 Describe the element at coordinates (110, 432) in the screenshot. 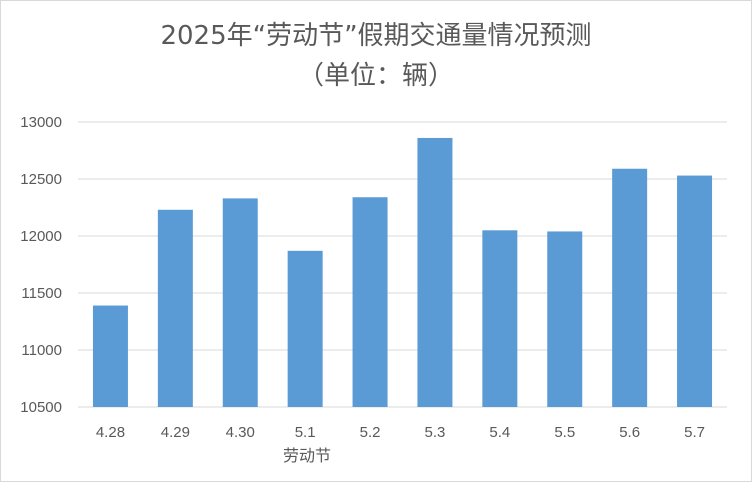

I see `x-tick-label: 4.28` at that location.